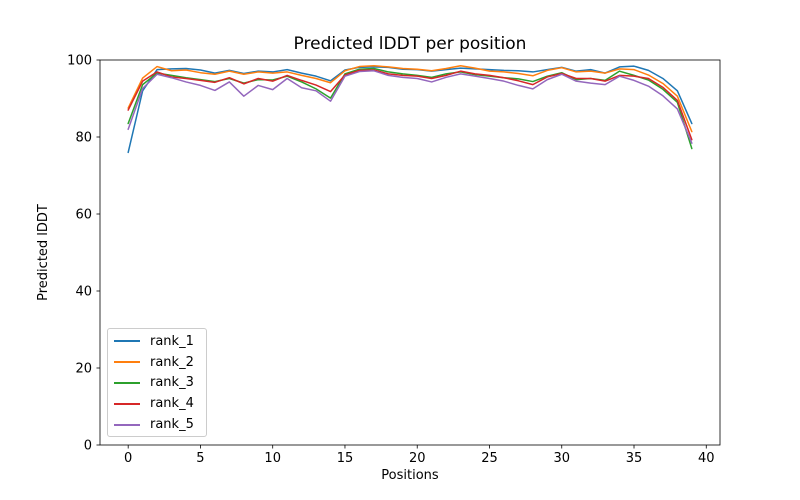 The width and height of the screenshot is (800, 500). I want to click on legend-label: rank_5, so click(172, 425).